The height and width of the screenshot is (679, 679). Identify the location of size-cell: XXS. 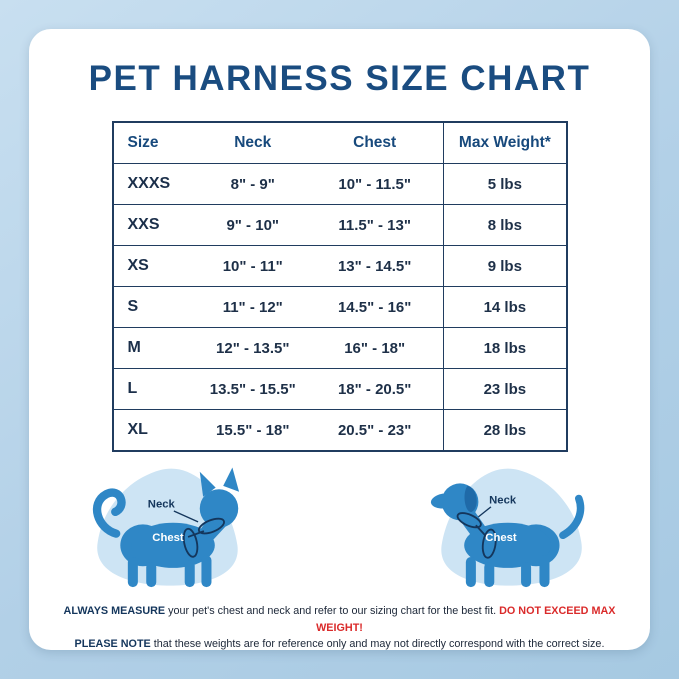
(156, 225).